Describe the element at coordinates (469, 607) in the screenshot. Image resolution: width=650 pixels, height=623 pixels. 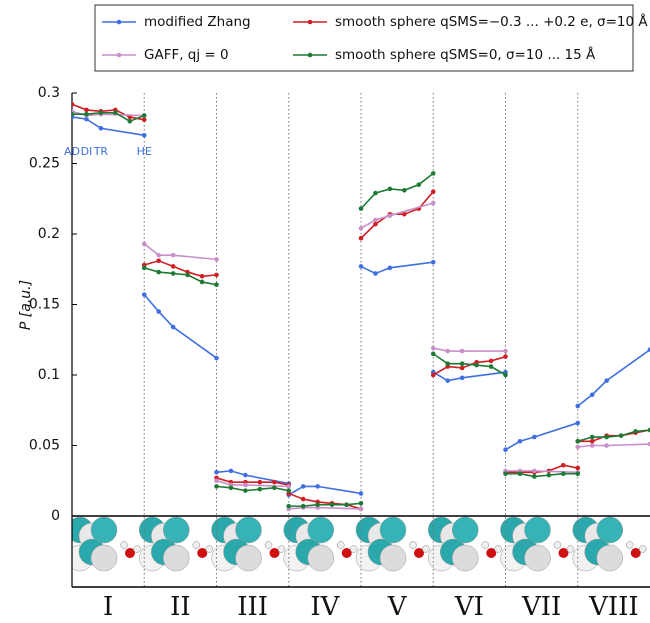
I see `group-label: VI` at that location.